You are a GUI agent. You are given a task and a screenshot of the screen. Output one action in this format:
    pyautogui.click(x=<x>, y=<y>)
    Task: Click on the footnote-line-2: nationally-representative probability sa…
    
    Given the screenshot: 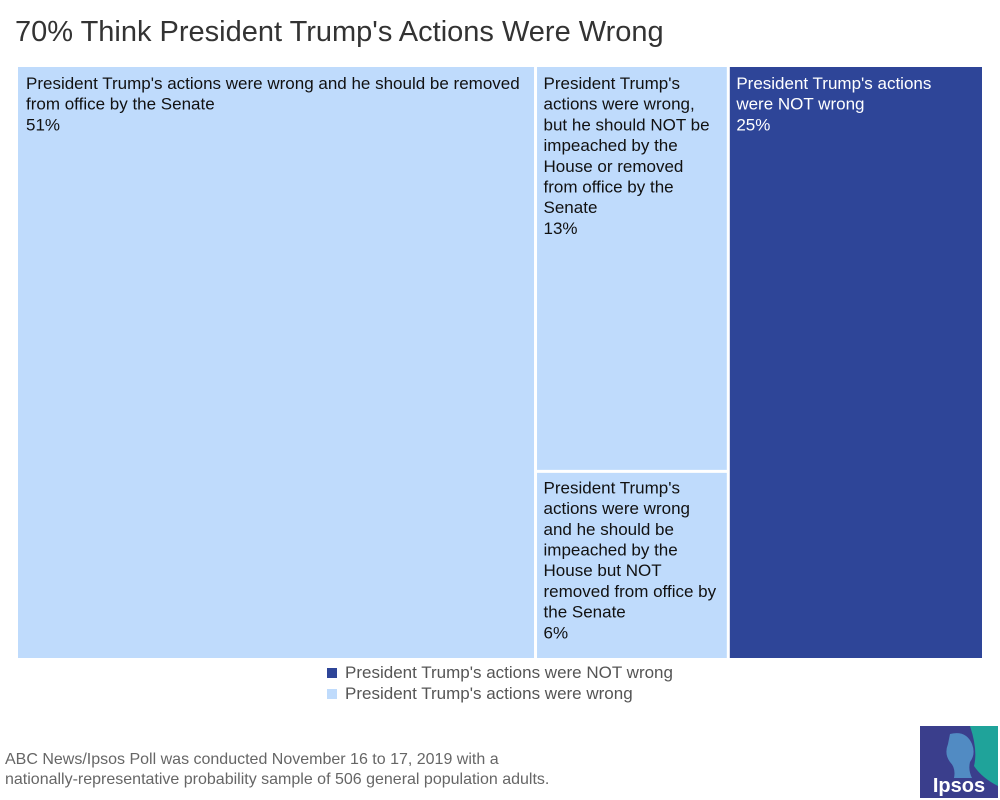 What is the action you would take?
    pyautogui.click(x=277, y=779)
    